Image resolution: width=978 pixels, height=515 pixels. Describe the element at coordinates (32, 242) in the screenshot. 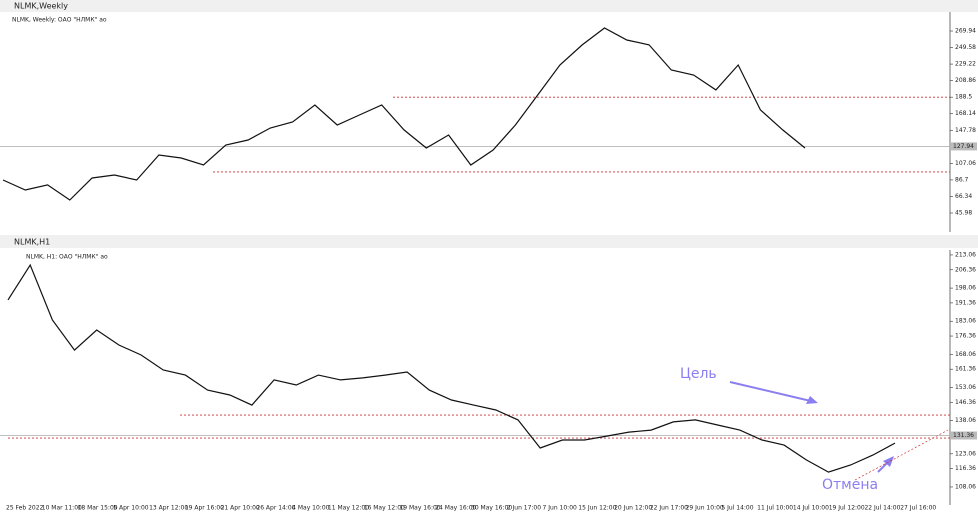

I see `window-title: NLMK,H1` at that location.